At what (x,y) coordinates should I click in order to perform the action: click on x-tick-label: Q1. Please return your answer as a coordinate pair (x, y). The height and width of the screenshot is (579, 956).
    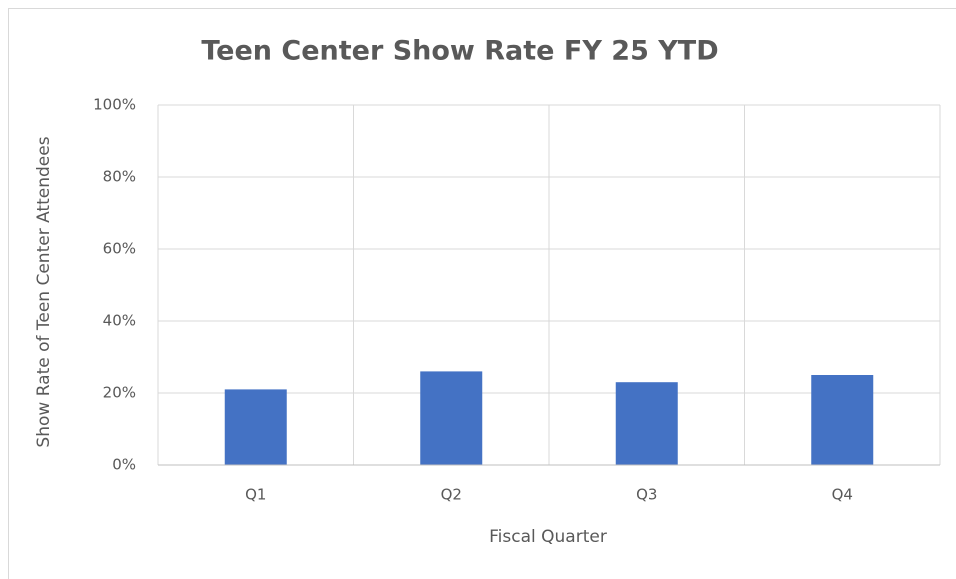
    Looking at the image, I should click on (255, 495).